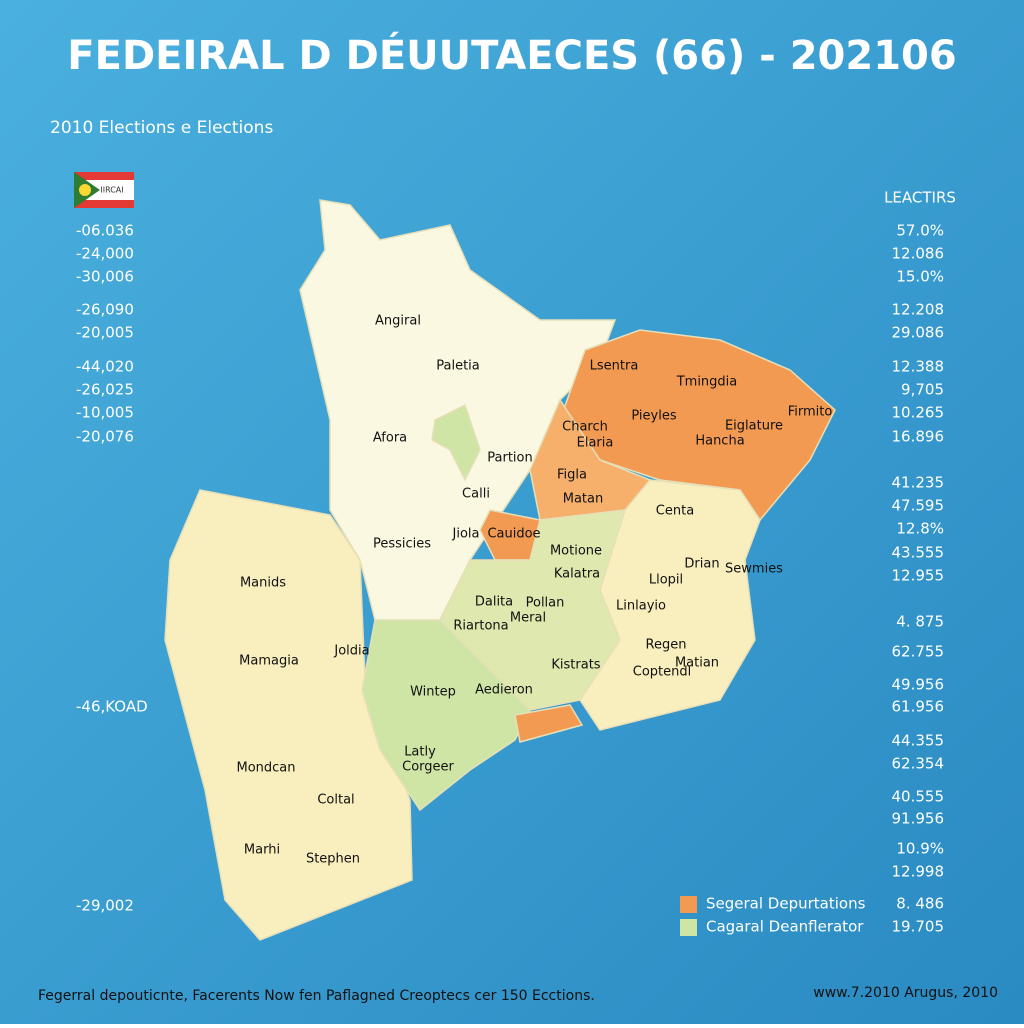 The width and height of the screenshot is (1024, 1028). Describe the element at coordinates (754, 426) in the screenshot. I see `region-label: Eiglature` at that location.